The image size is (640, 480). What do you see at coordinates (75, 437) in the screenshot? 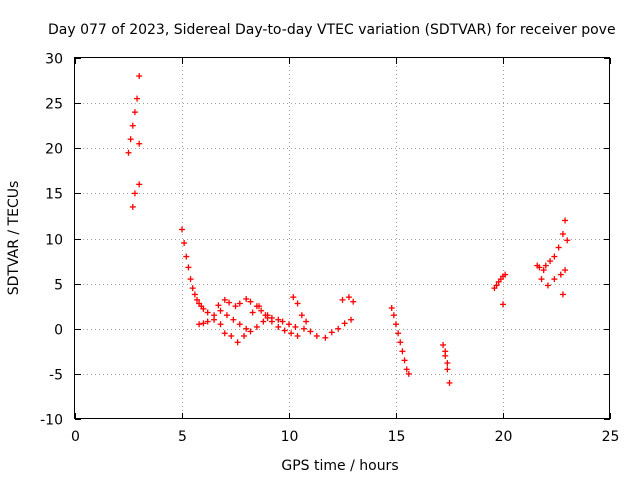
I see `x-tick-label: 0` at bounding box center [75, 437].